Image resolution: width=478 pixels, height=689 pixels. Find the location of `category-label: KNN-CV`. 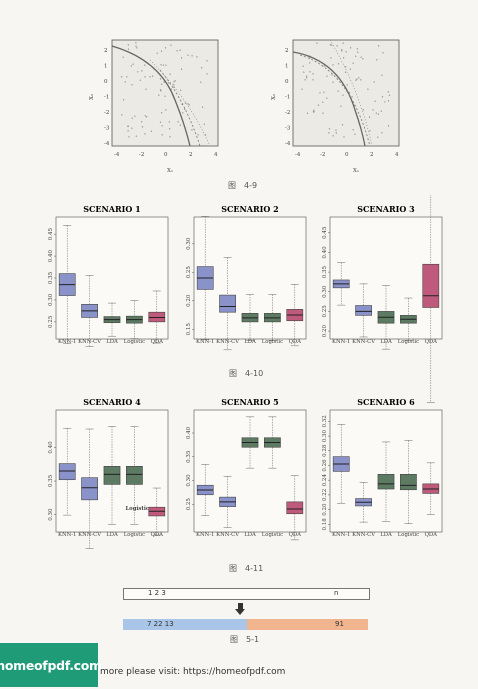

category-label: KNN-CV is located at coordinates (363, 342).